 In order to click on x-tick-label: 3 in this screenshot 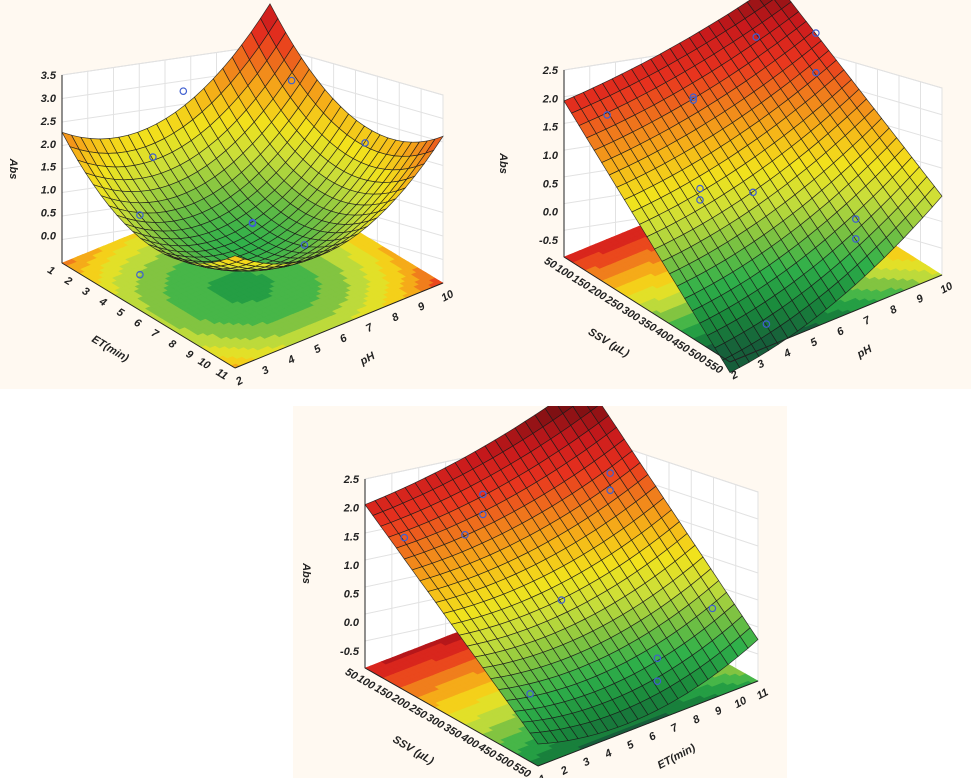, I will do `click(85, 291)`.